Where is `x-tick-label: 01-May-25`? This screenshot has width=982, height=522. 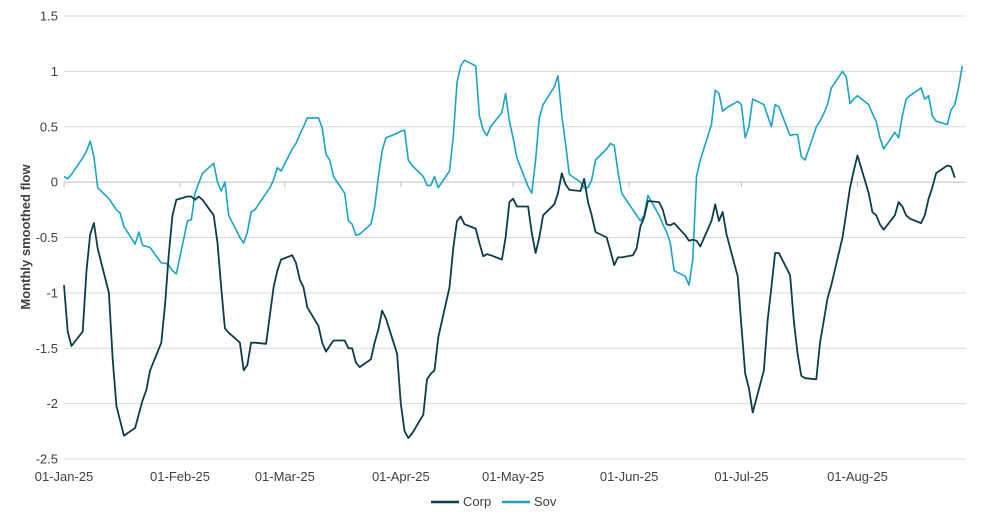 x-tick-label: 01-May-25 is located at coordinates (513, 476).